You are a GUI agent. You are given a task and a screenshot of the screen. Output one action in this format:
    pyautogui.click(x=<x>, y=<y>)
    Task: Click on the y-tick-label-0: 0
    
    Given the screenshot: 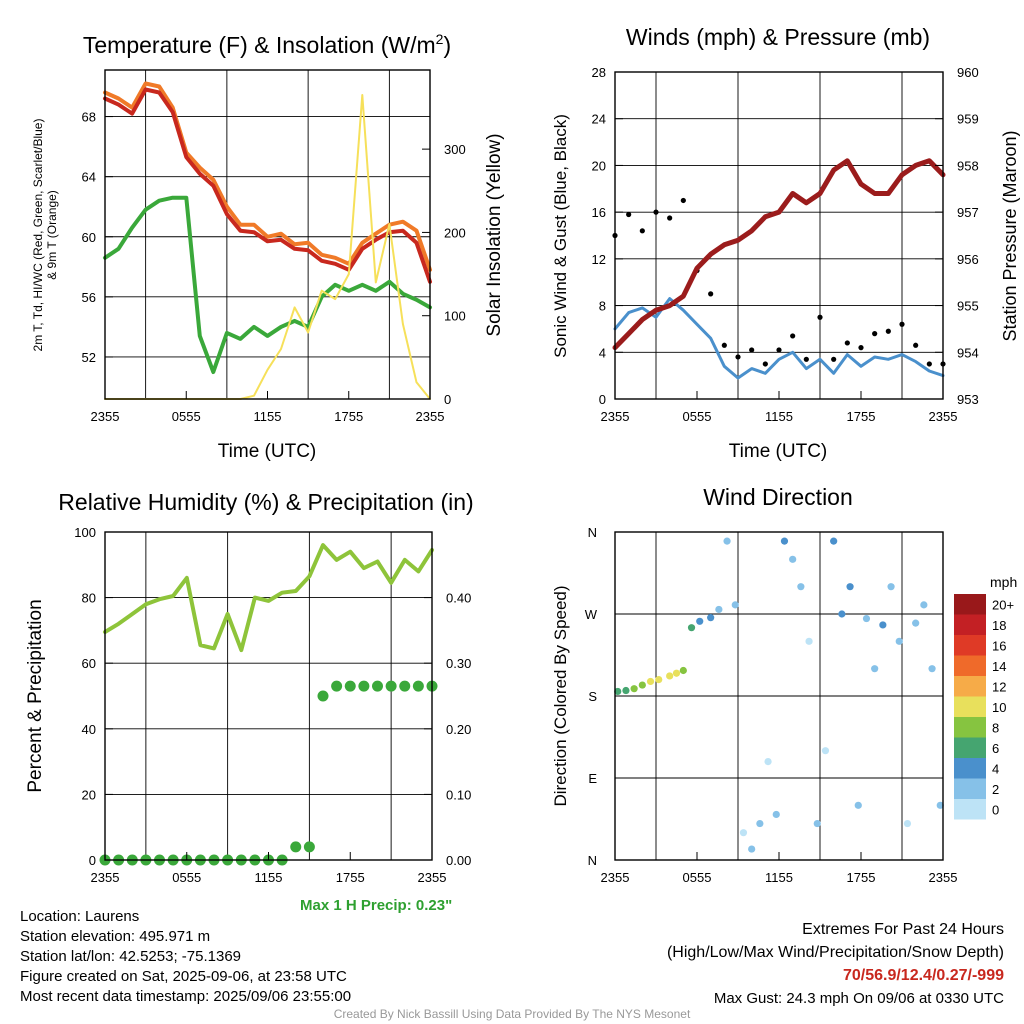 What is the action you would take?
    pyautogui.click(x=92, y=860)
    